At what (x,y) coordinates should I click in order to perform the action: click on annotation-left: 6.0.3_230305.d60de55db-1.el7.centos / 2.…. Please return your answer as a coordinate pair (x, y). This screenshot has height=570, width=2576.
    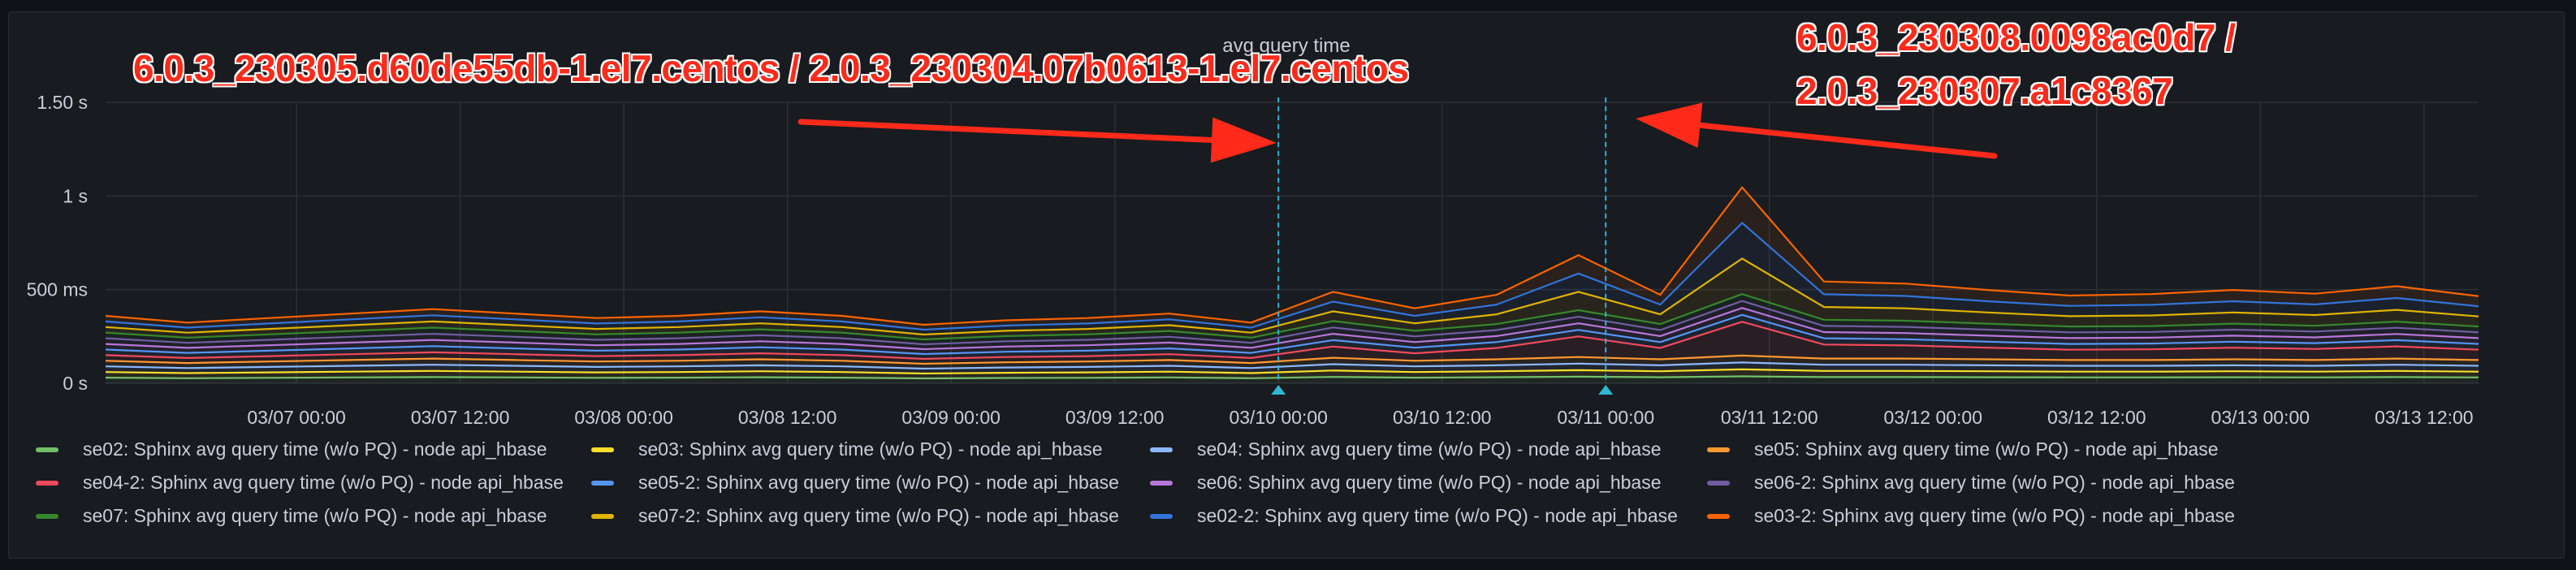
    Looking at the image, I should click on (771, 68).